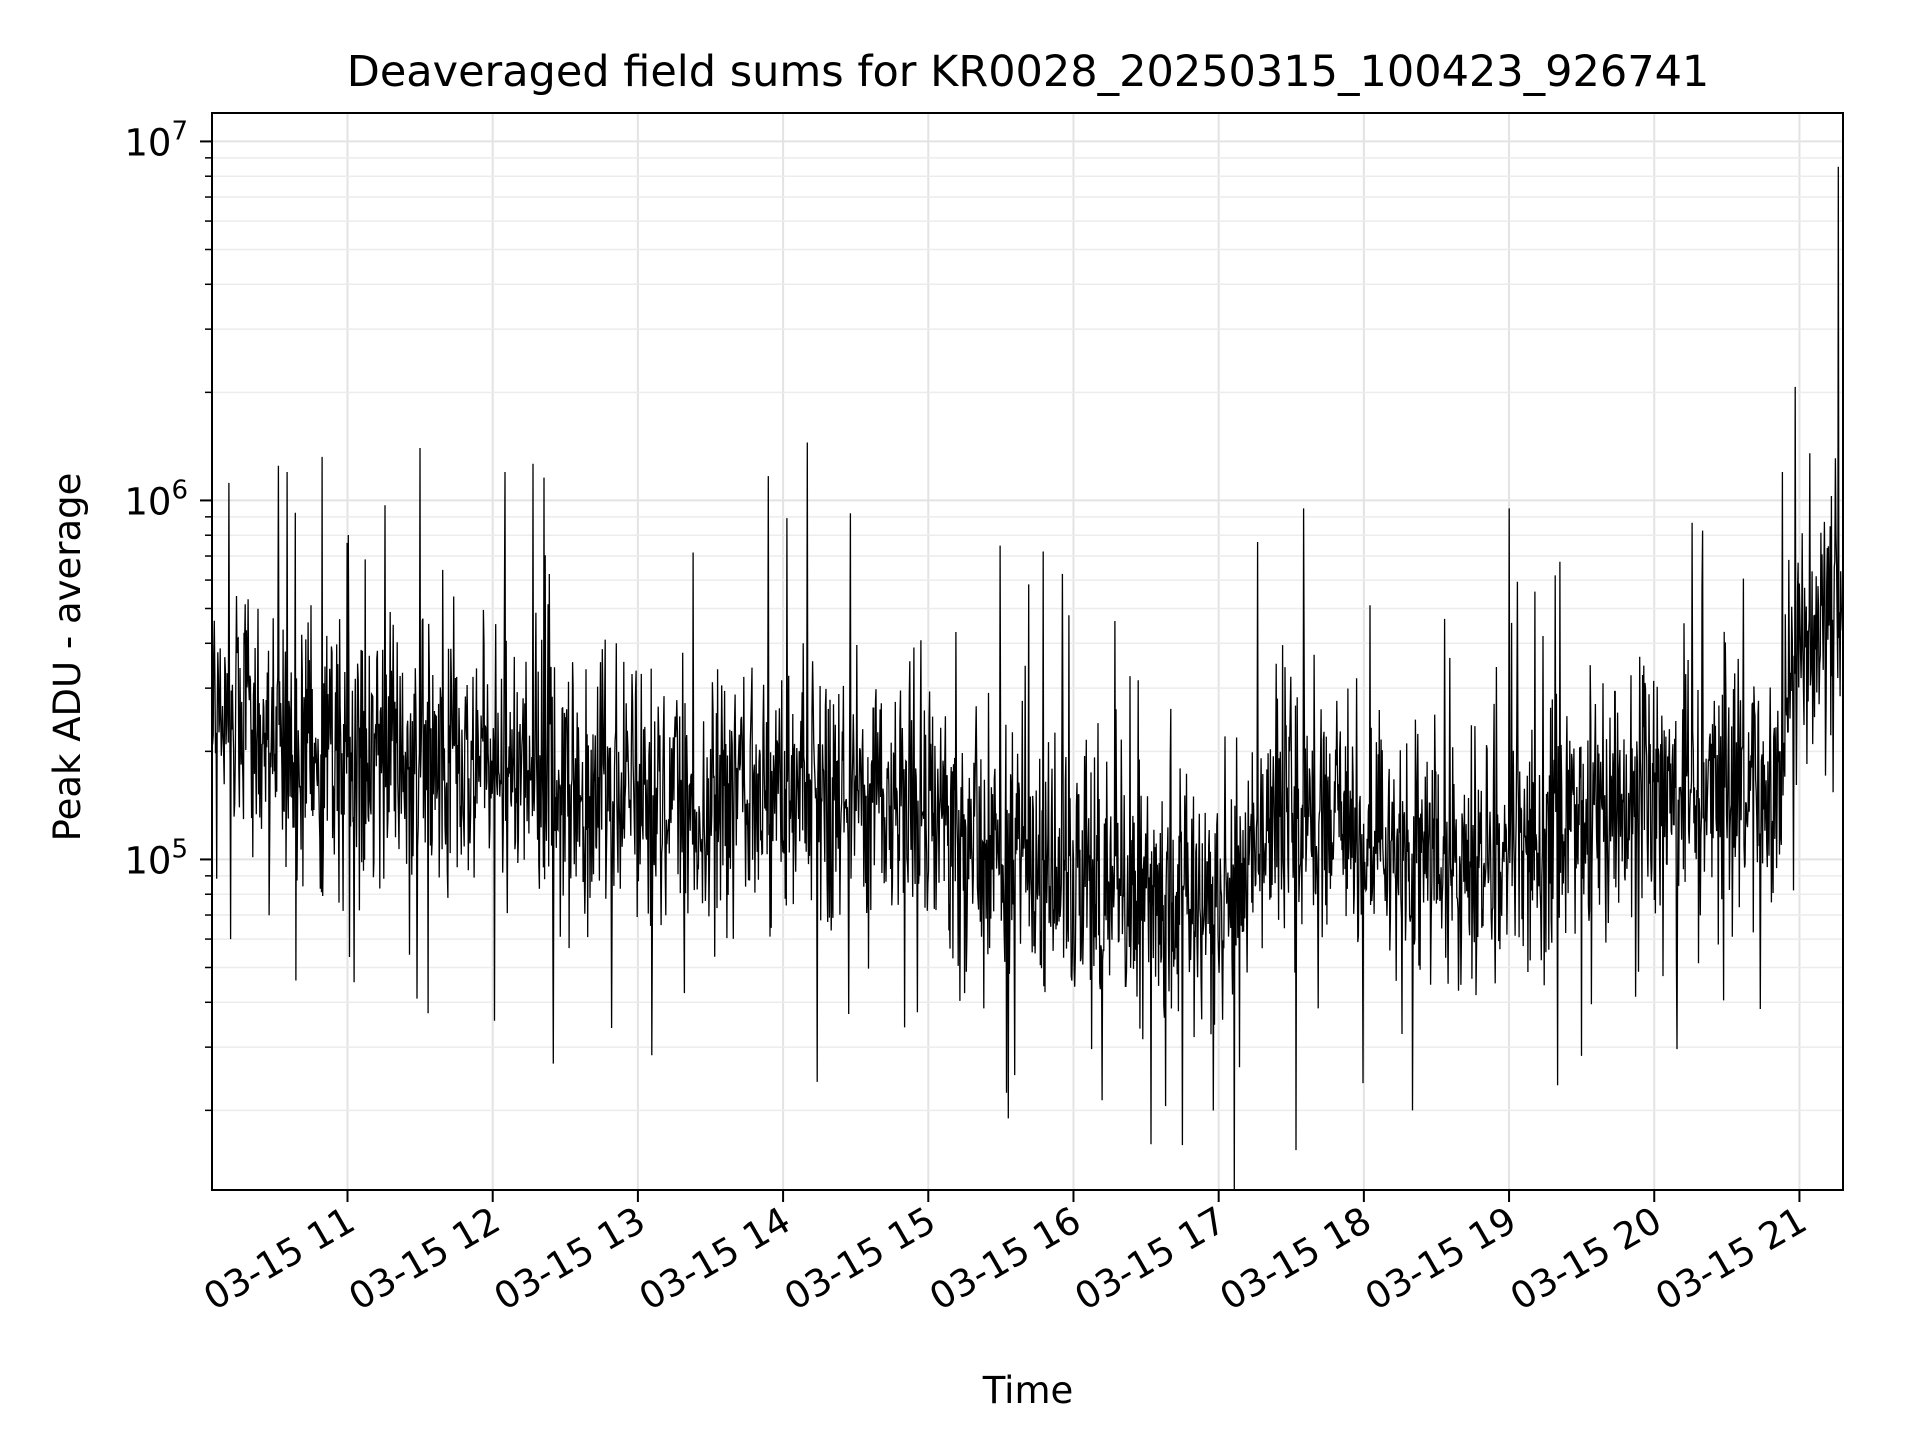 This screenshot has height=1440, width=1920. What do you see at coordinates (1028, 1390) in the screenshot?
I see `x-axis-label: Time` at bounding box center [1028, 1390].